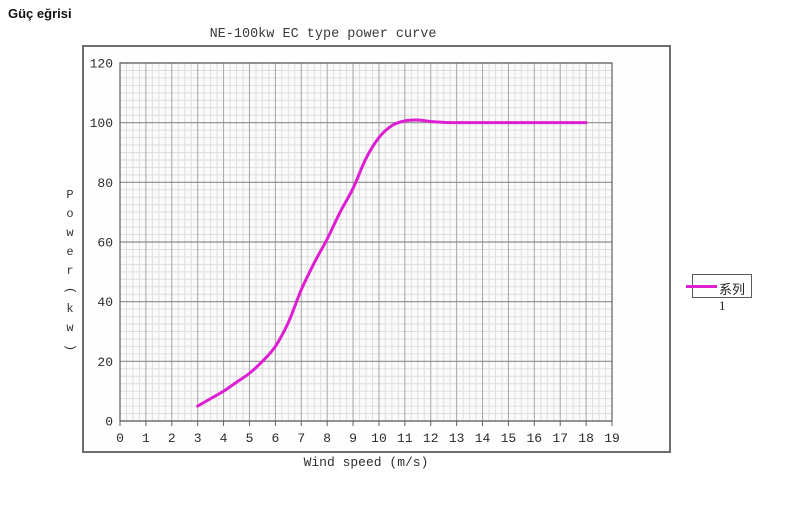 The width and height of the screenshot is (799, 513). I want to click on x-tick-label: 10, so click(379, 438).